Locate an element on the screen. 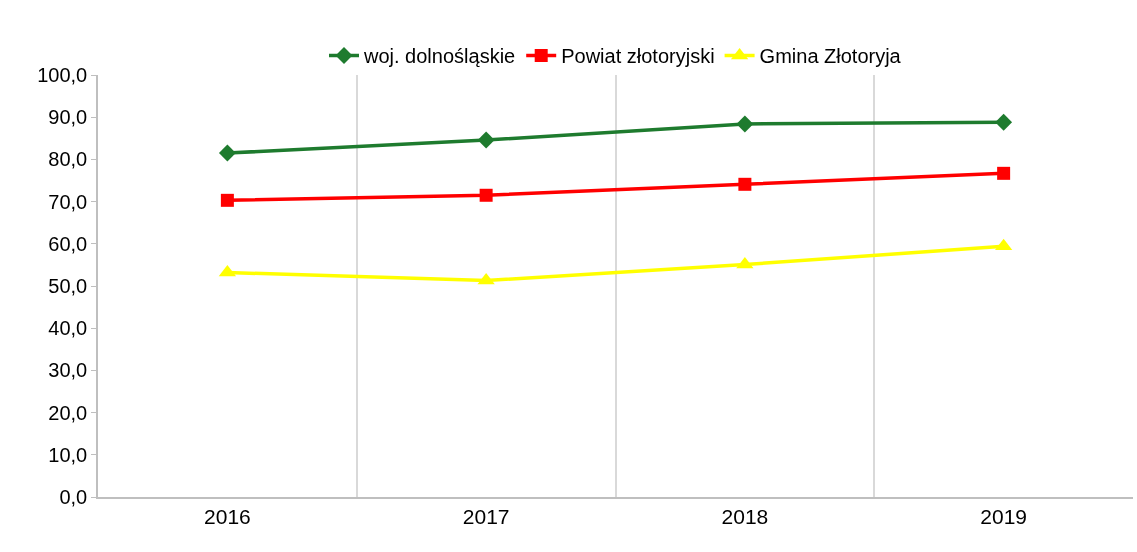 Image resolution: width=1137 pixels, height=552 pixels. x-tick-label: 2016 is located at coordinates (227, 516).